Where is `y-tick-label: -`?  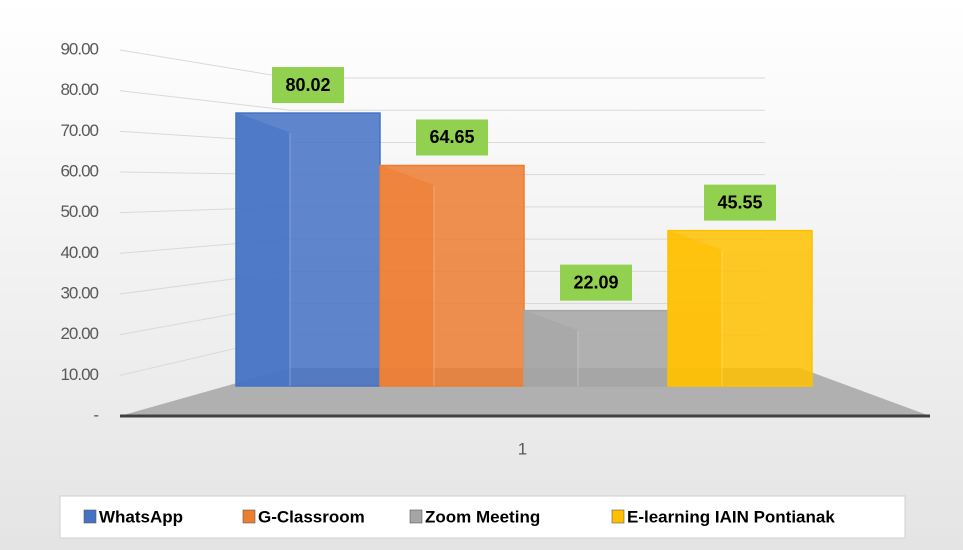
y-tick-label: - is located at coordinates (95, 414).